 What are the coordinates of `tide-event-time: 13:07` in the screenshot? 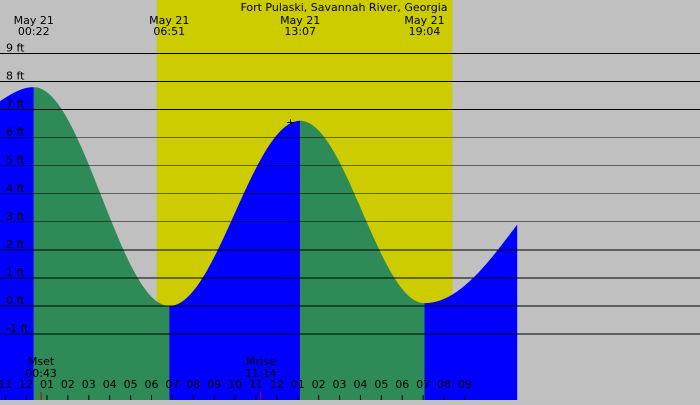 It's located at (300, 31).